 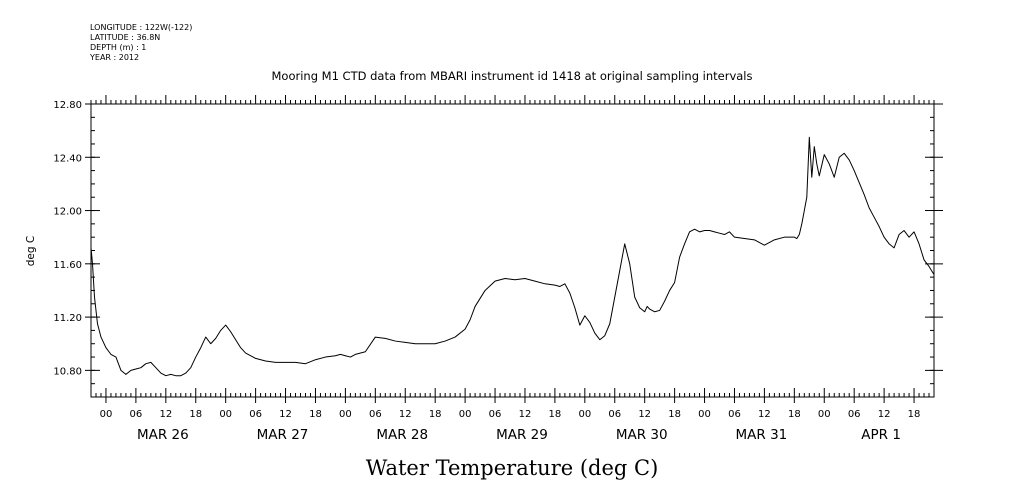 What do you see at coordinates (67, 318) in the screenshot?
I see `y-tick-label: 11.20` at bounding box center [67, 318].